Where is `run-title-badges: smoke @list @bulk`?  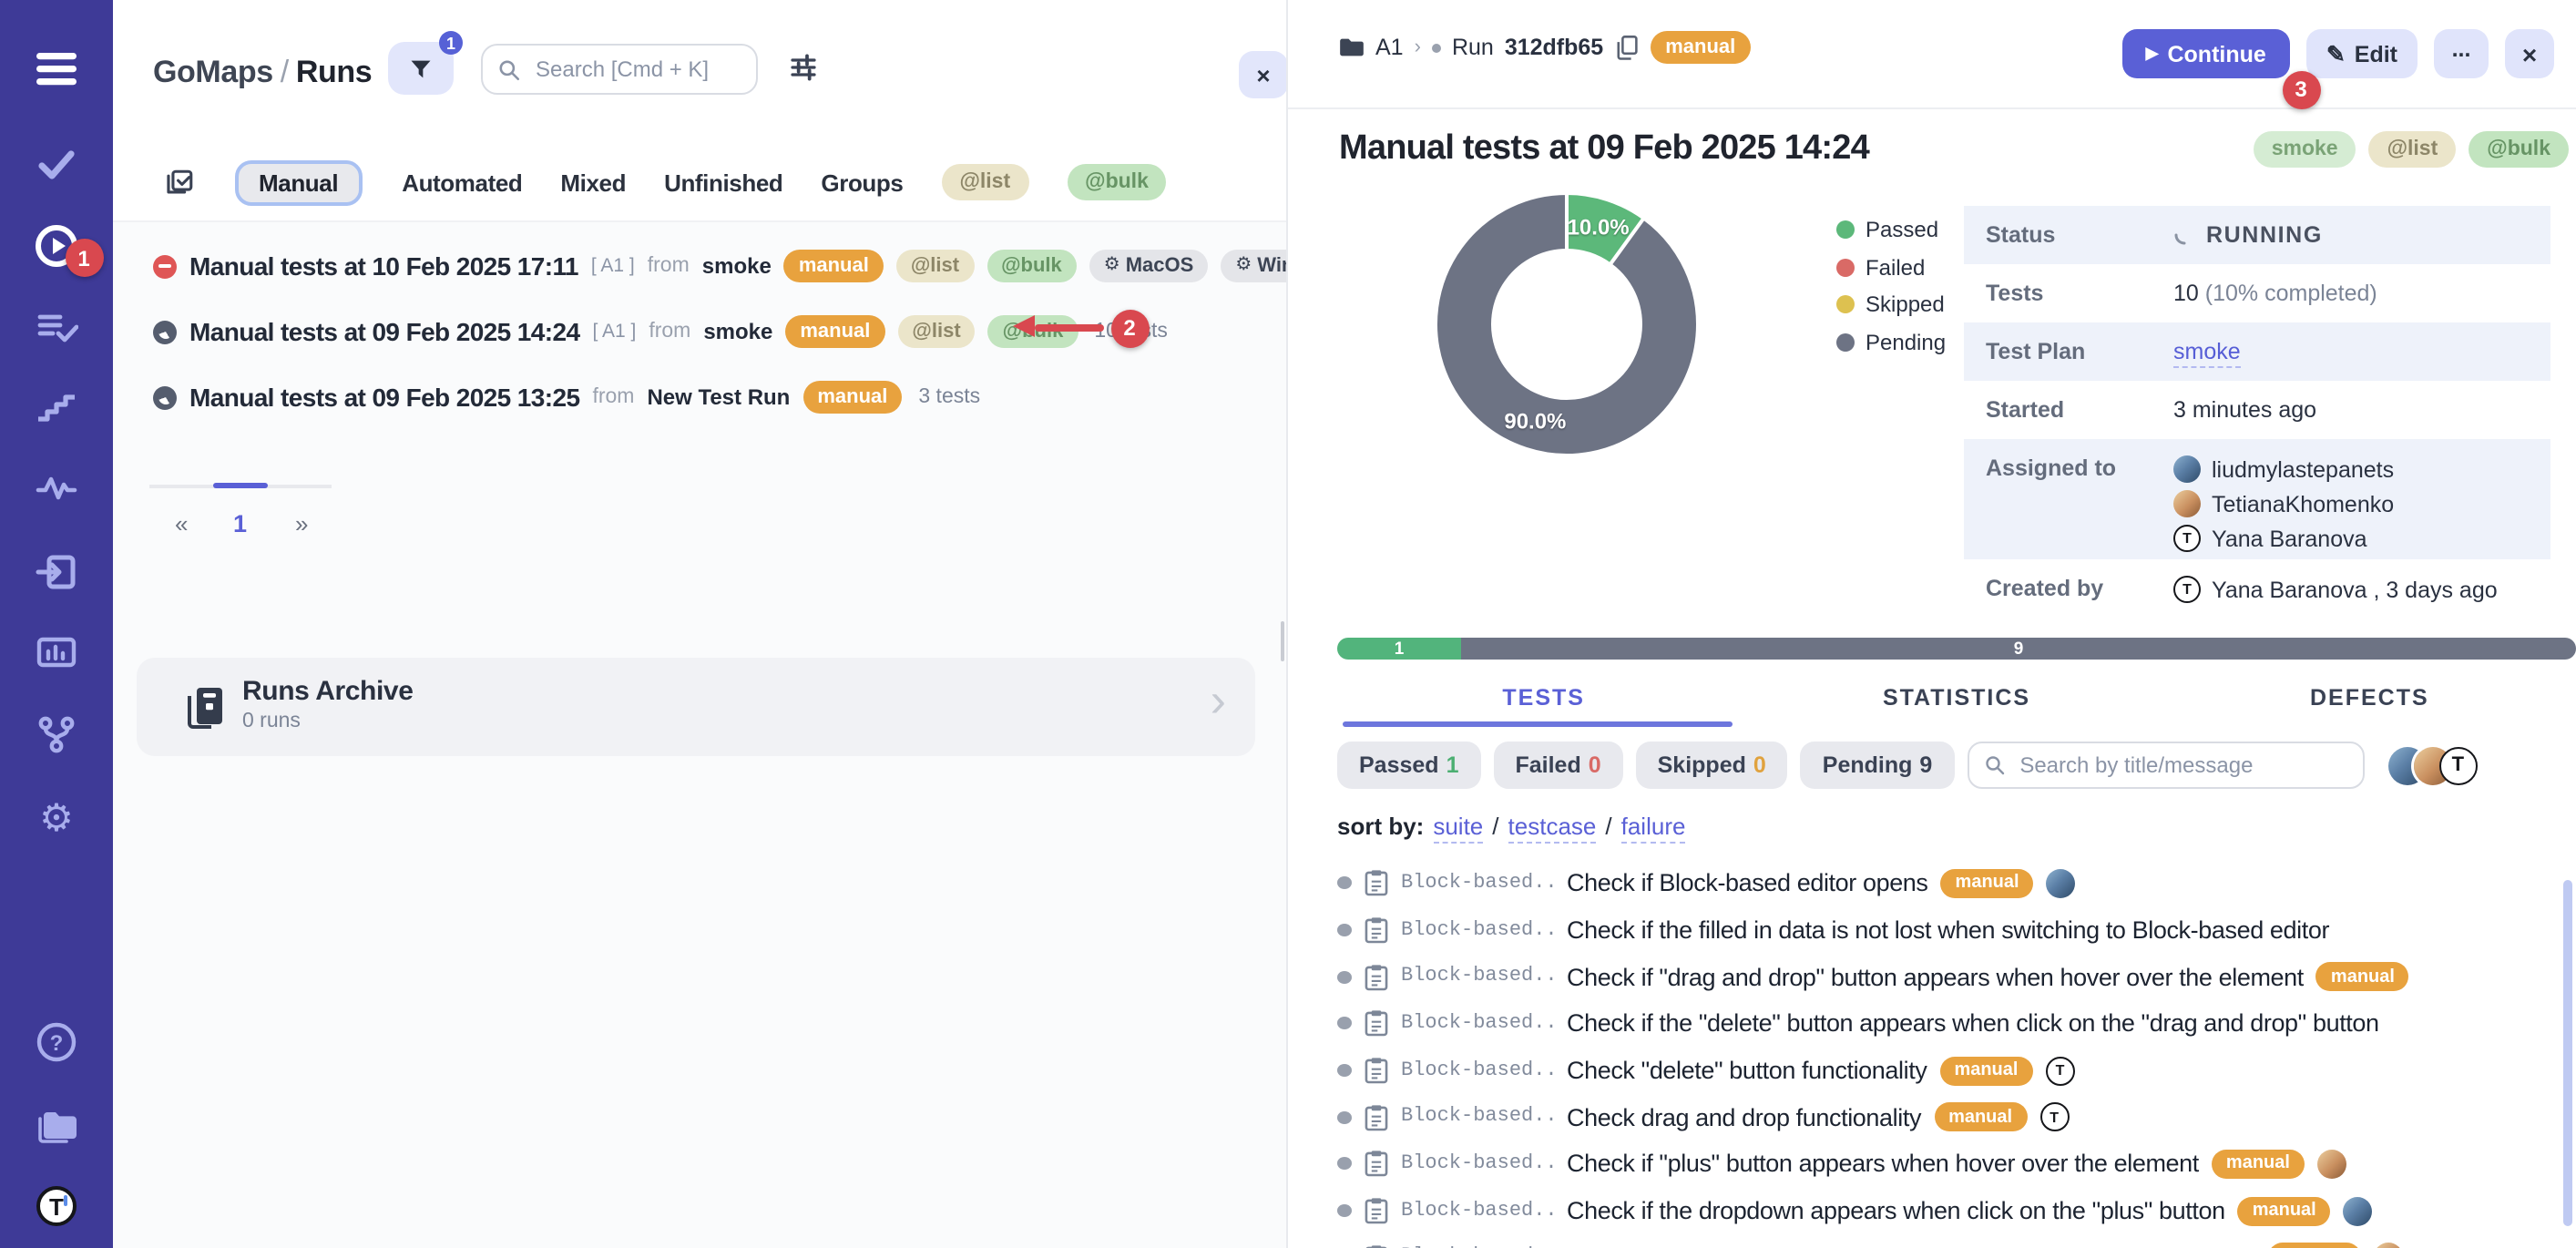
run-title-badges: smoke @list @bulk is located at coordinates (2411, 149).